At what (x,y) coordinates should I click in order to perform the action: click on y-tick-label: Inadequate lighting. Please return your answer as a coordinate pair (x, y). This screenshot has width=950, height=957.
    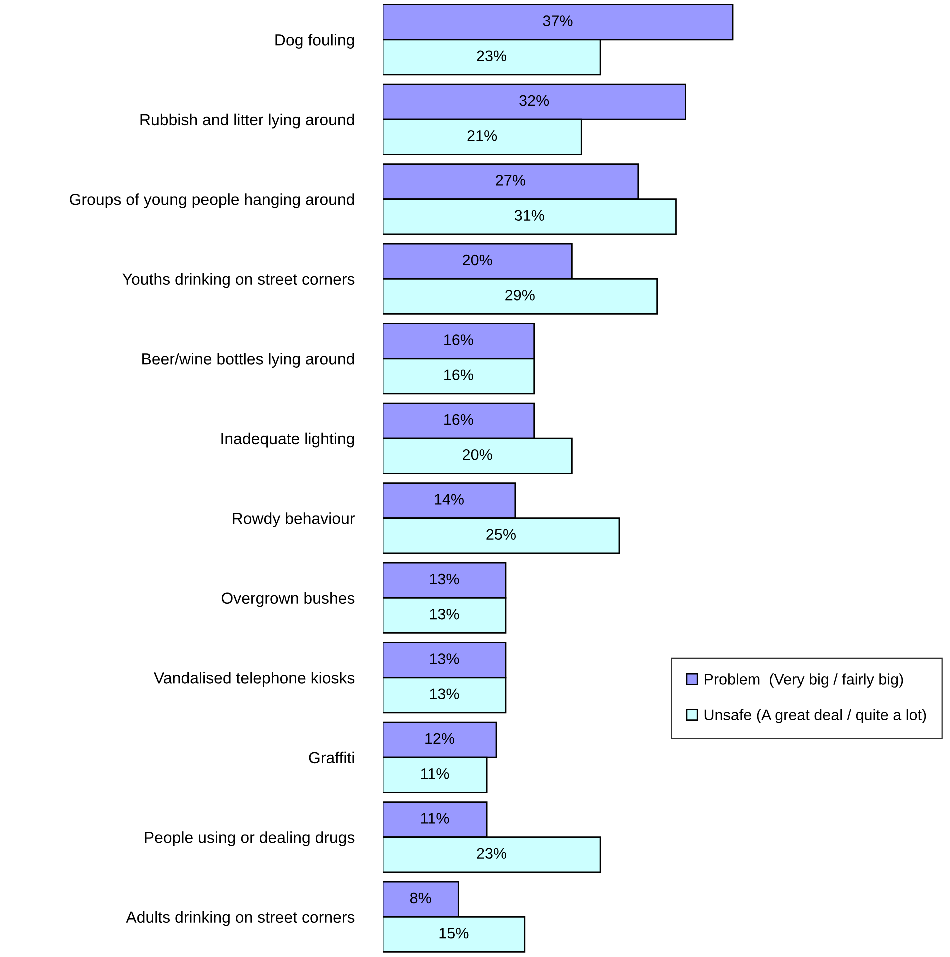
    Looking at the image, I should click on (288, 440).